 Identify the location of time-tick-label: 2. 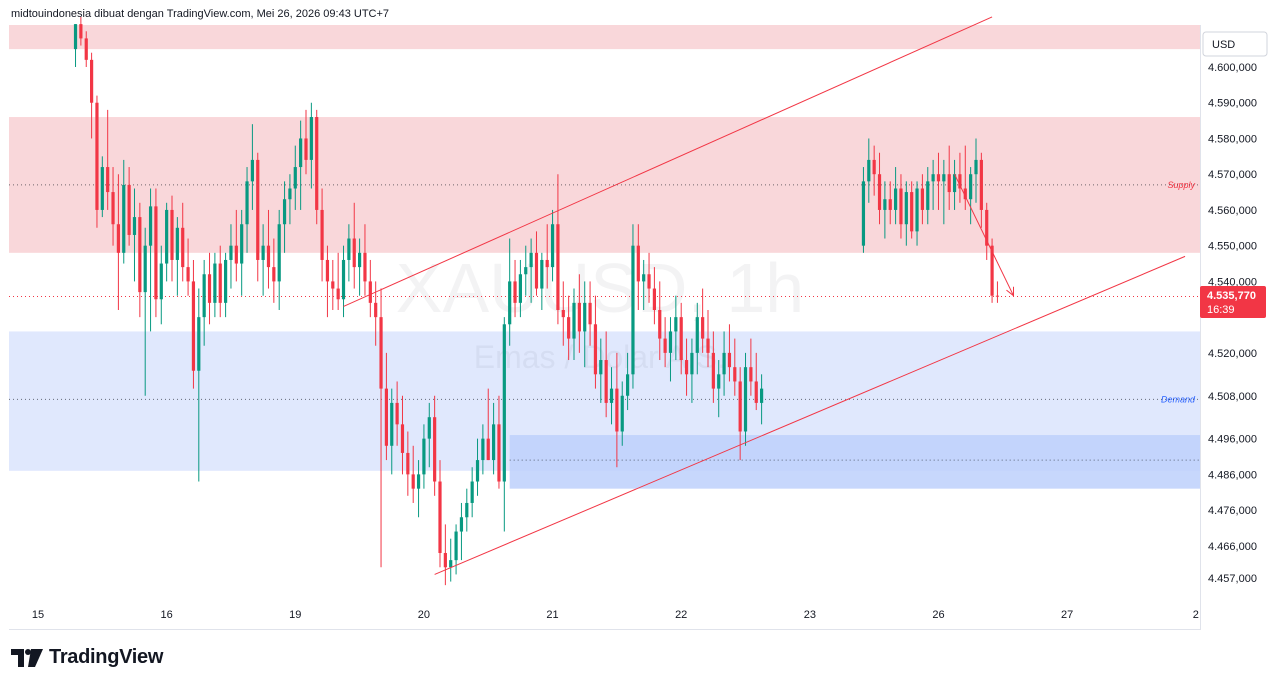
(1196, 615).